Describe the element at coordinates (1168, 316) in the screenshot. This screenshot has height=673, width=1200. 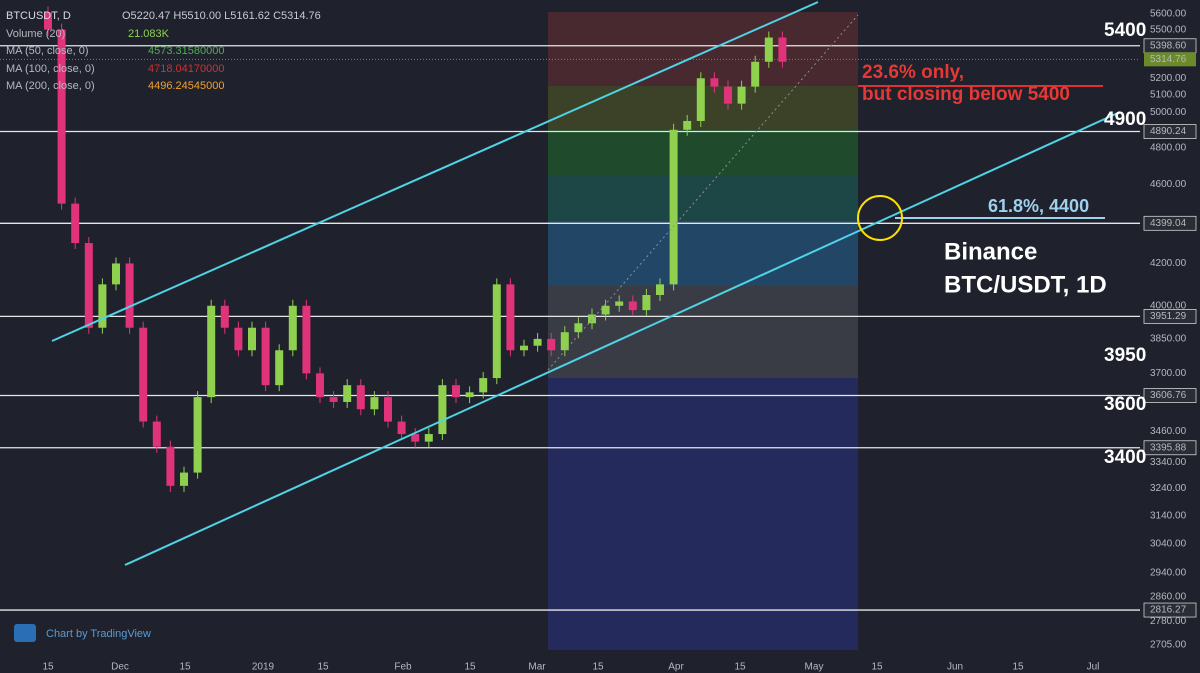
I see `price-level-label: 3951.29` at that location.